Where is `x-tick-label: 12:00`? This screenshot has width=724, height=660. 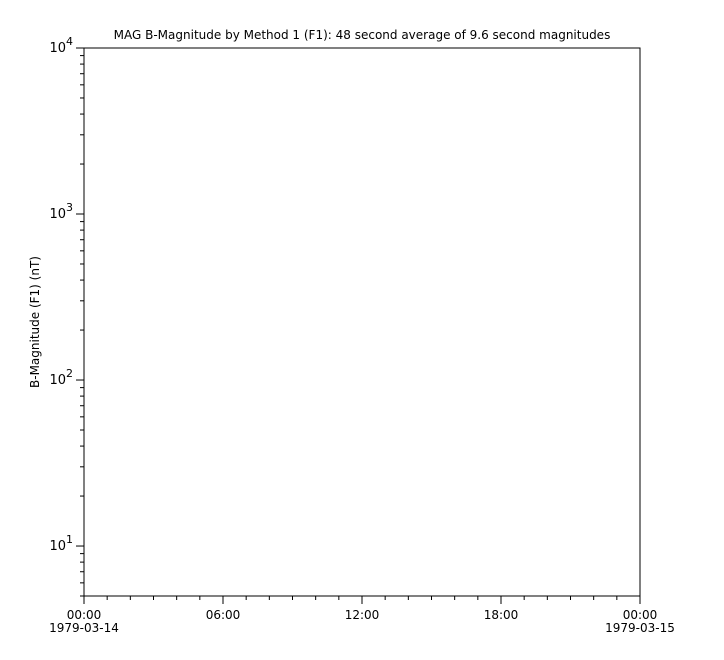 x-tick-label: 12:00 is located at coordinates (362, 615).